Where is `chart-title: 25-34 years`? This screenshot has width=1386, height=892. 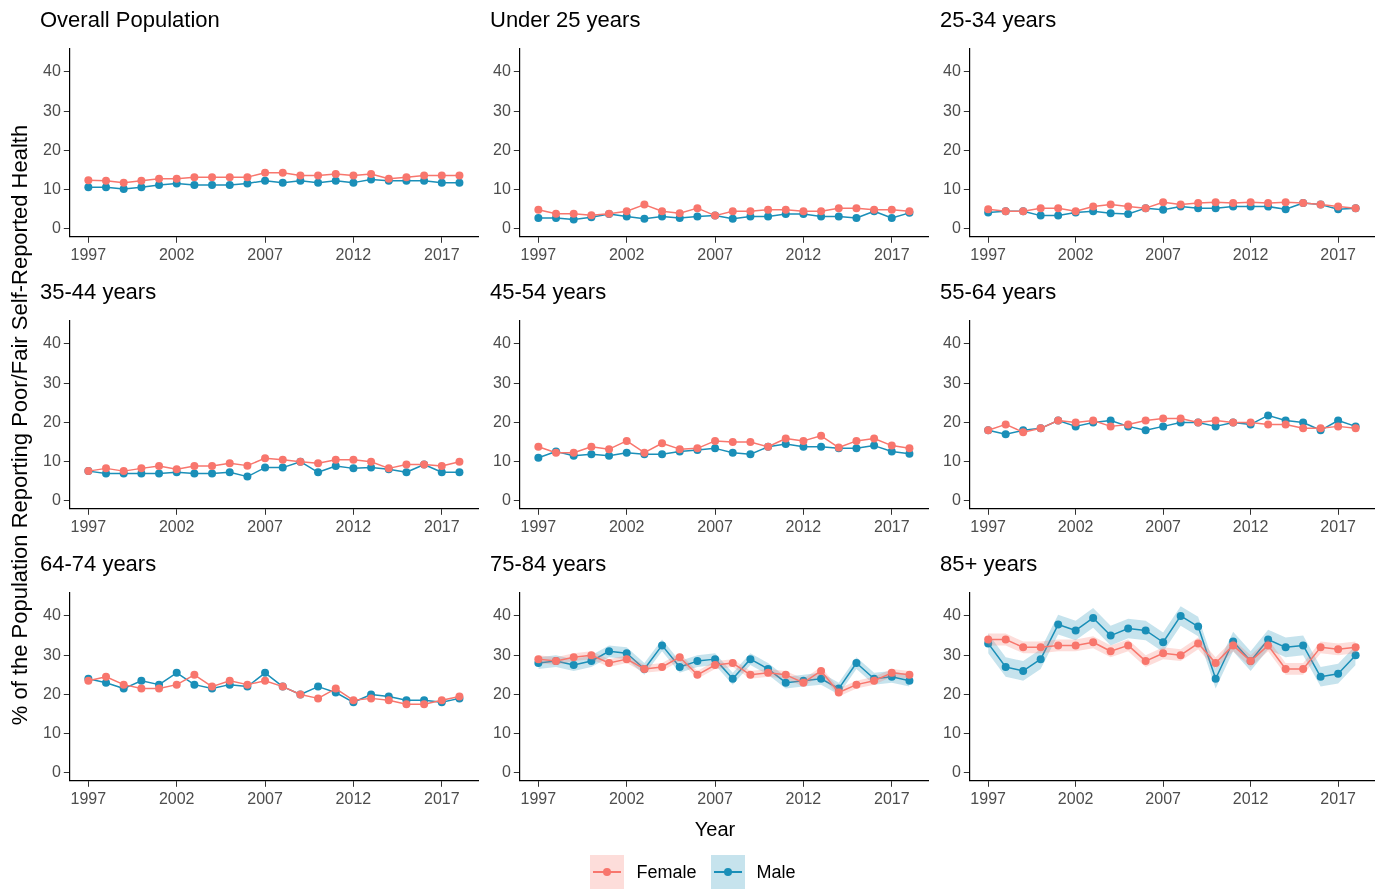 chart-title: 25-34 years is located at coordinates (998, 20).